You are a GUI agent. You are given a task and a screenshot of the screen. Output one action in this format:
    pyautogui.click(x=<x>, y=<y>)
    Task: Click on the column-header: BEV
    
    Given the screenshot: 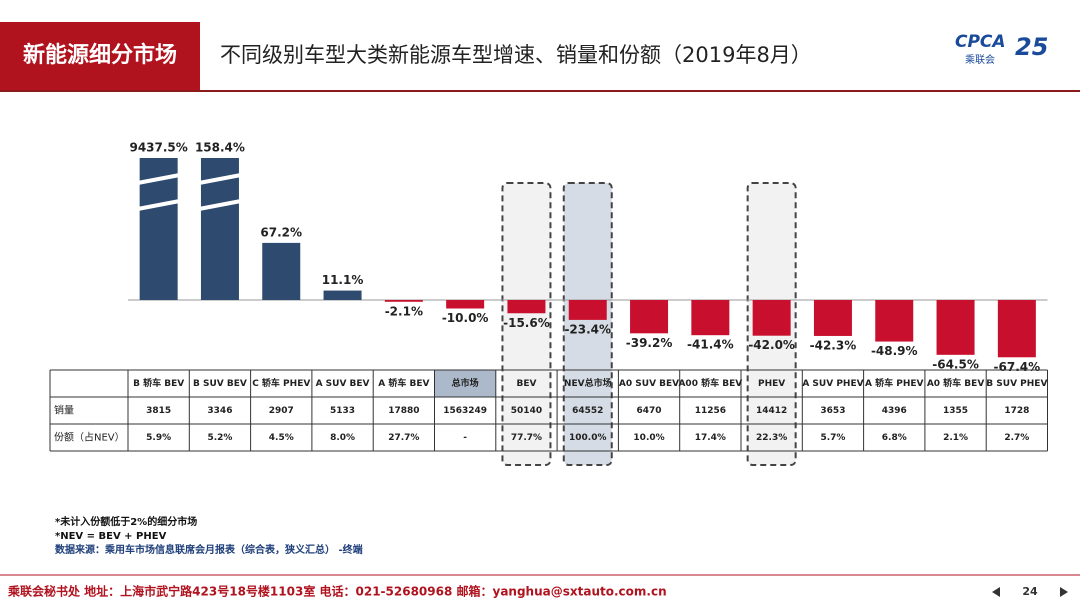 What is the action you would take?
    pyautogui.click(x=526, y=384)
    